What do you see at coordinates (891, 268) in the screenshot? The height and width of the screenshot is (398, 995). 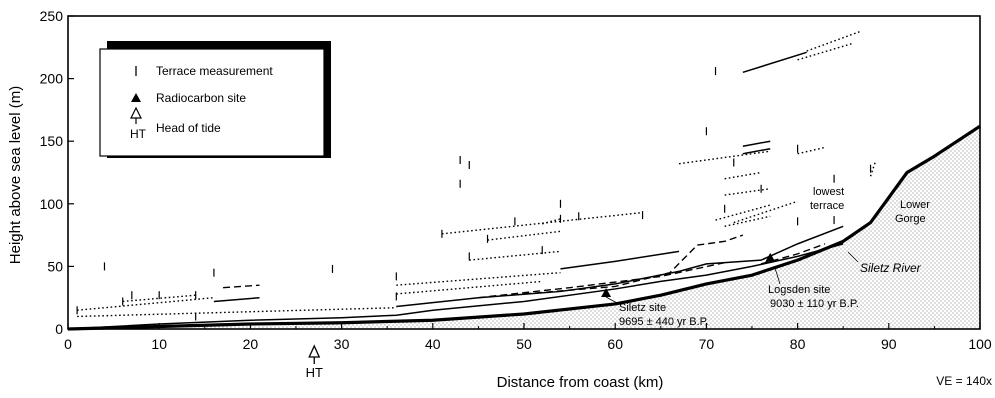 I see `river-label: Siletz River` at bounding box center [891, 268].